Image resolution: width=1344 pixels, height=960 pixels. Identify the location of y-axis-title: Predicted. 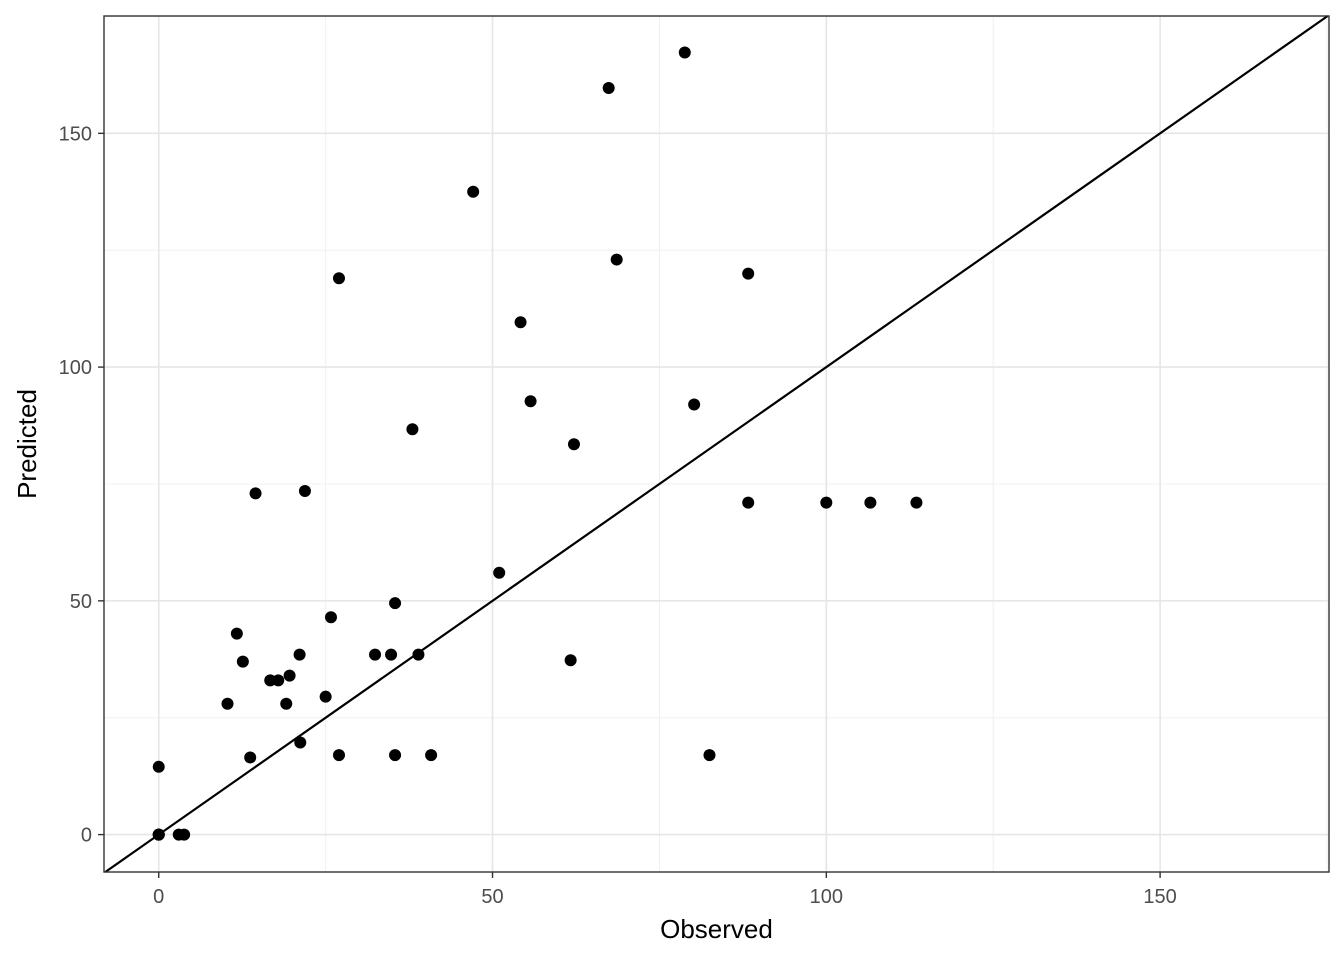
(27, 444).